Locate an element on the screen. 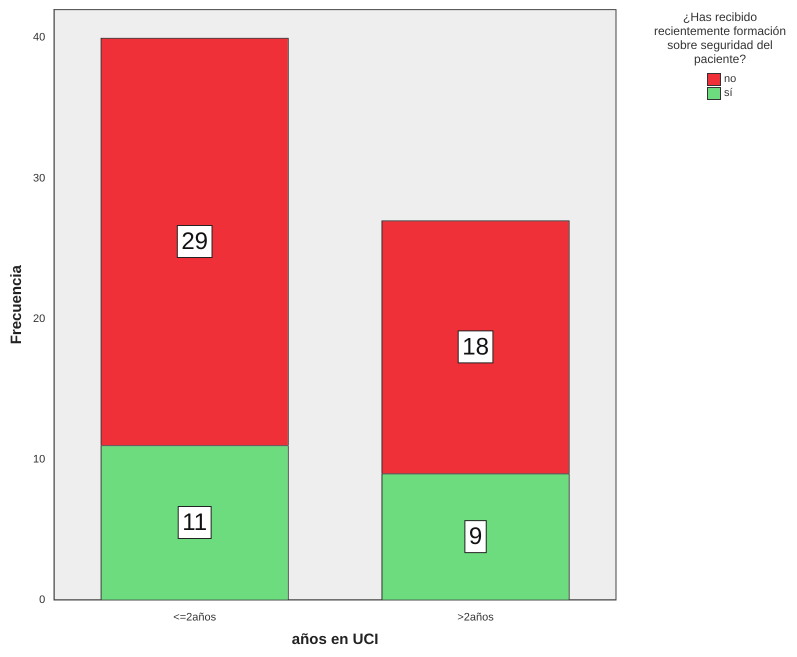  legend-label: sí is located at coordinates (728, 93).